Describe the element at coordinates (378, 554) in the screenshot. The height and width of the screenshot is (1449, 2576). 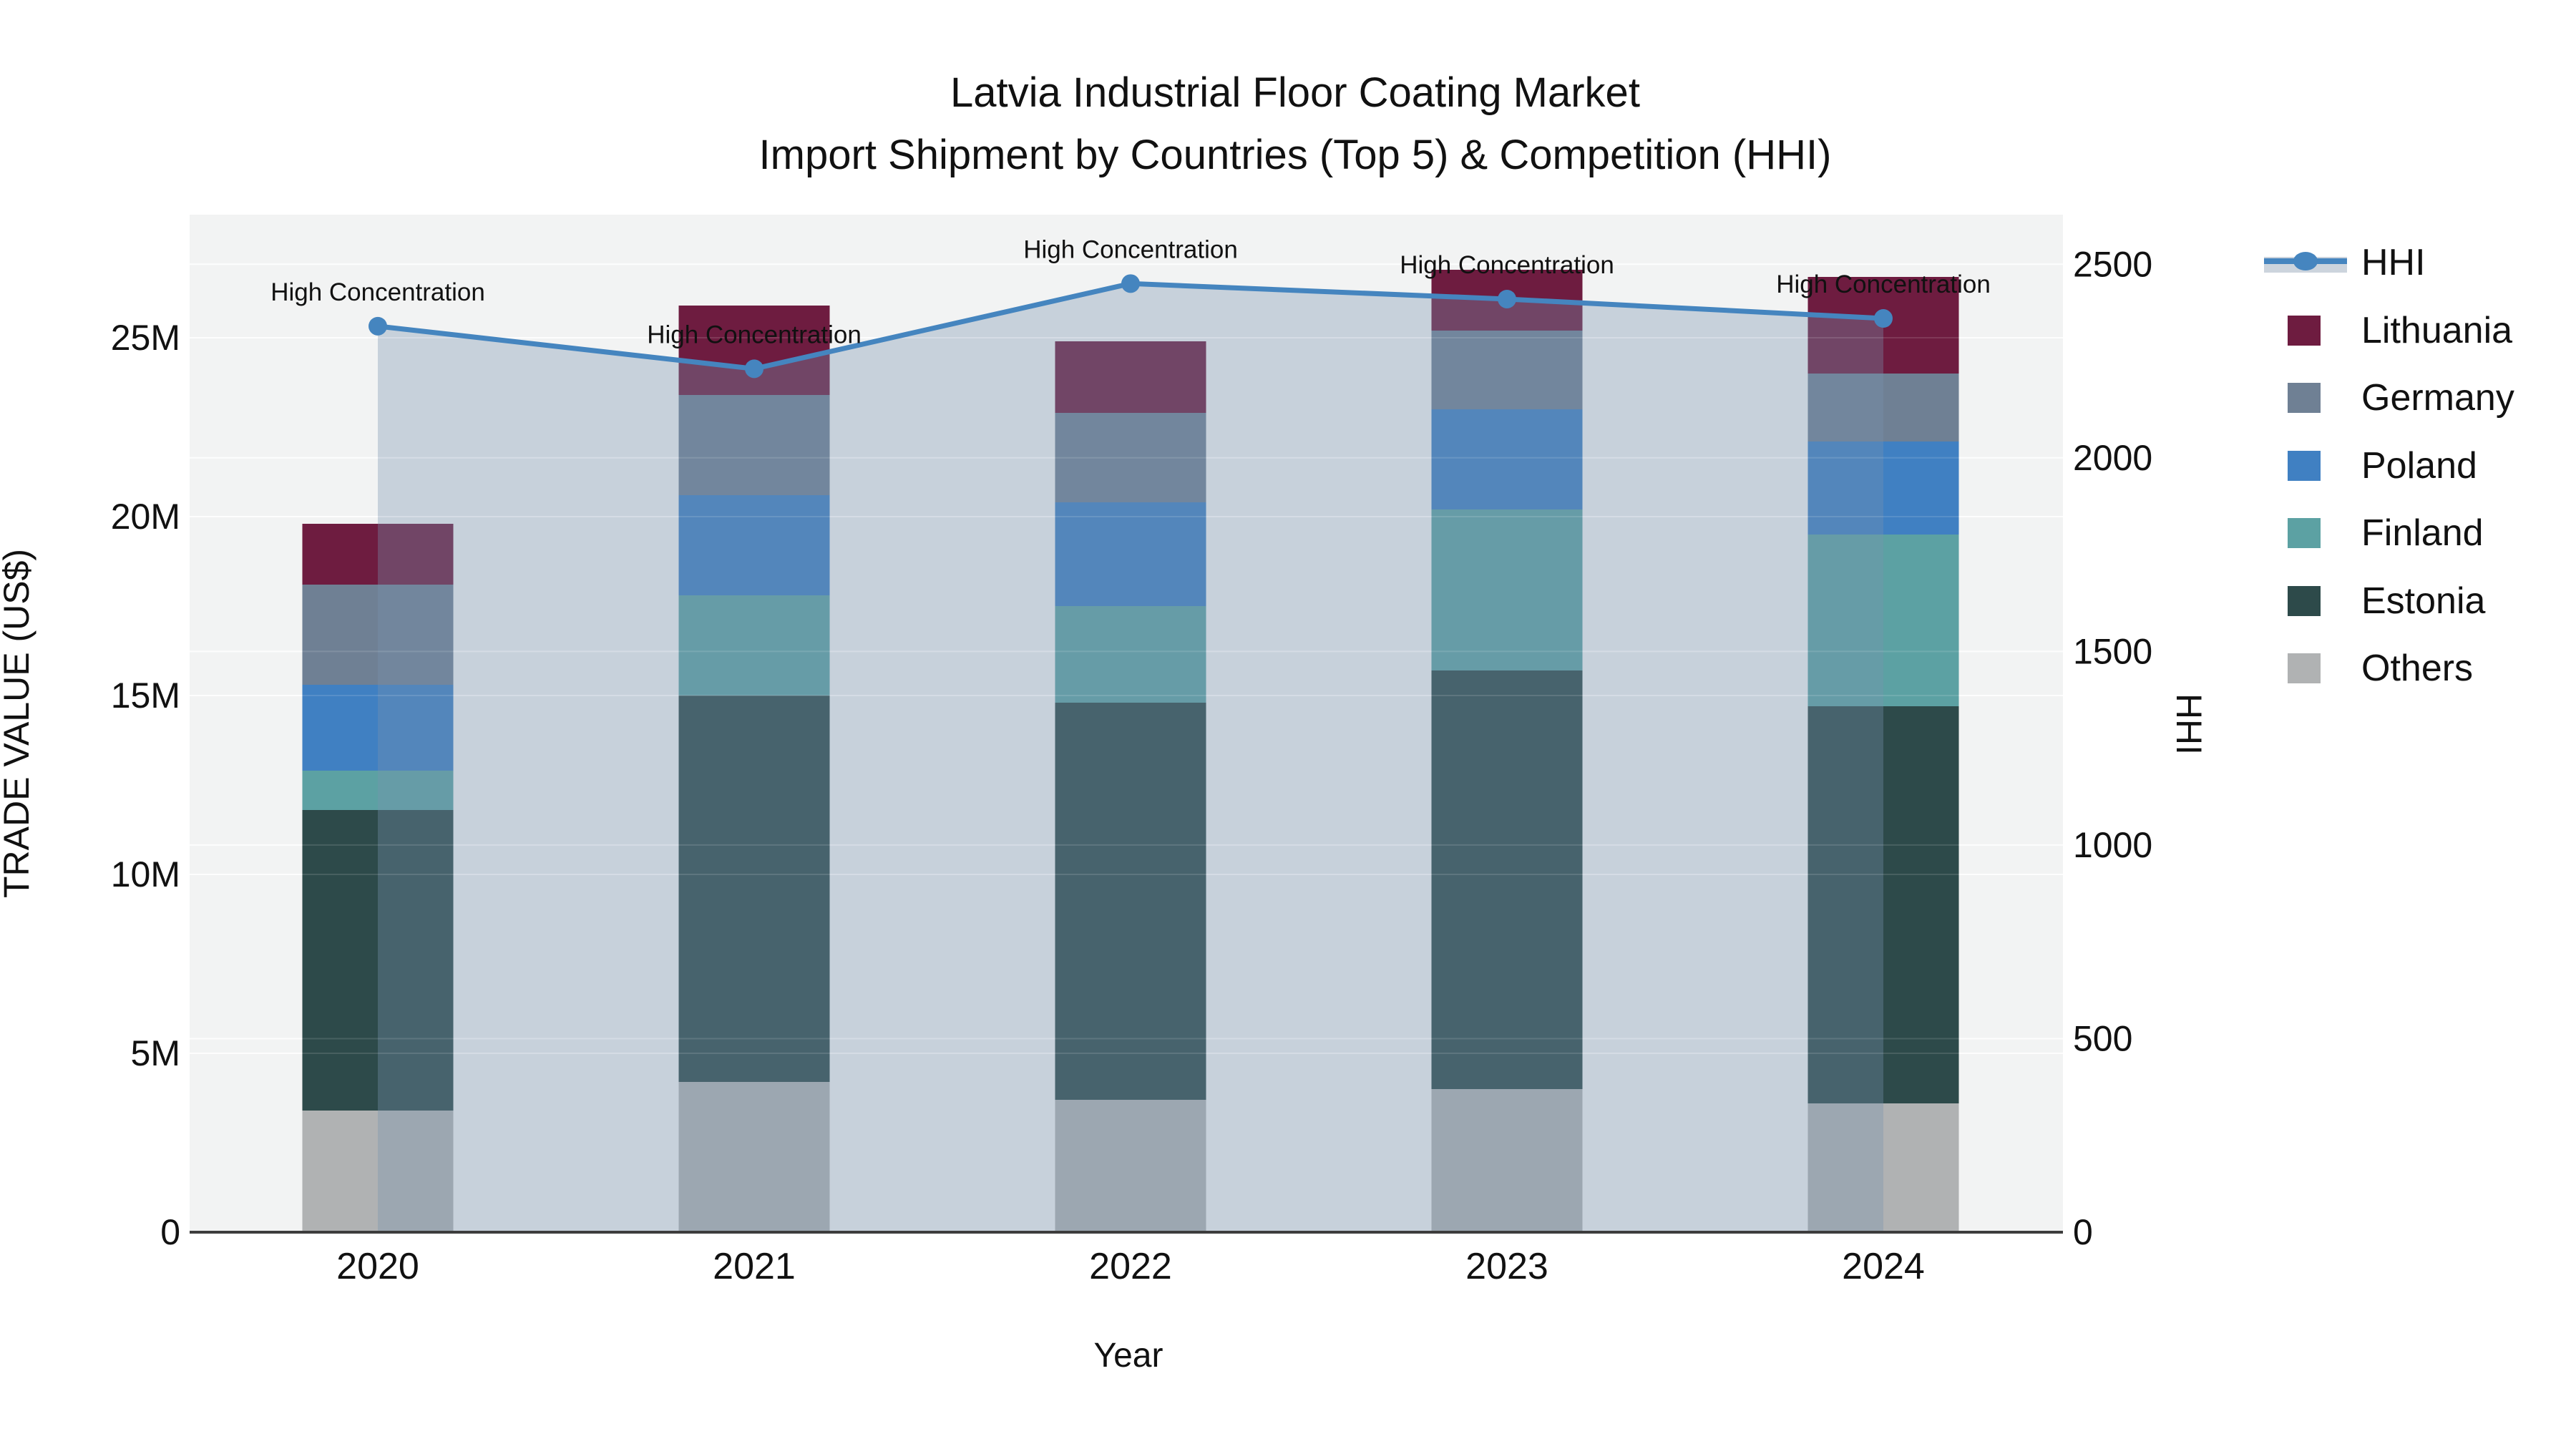
I see `bar-segment-lithuania-2020` at that location.